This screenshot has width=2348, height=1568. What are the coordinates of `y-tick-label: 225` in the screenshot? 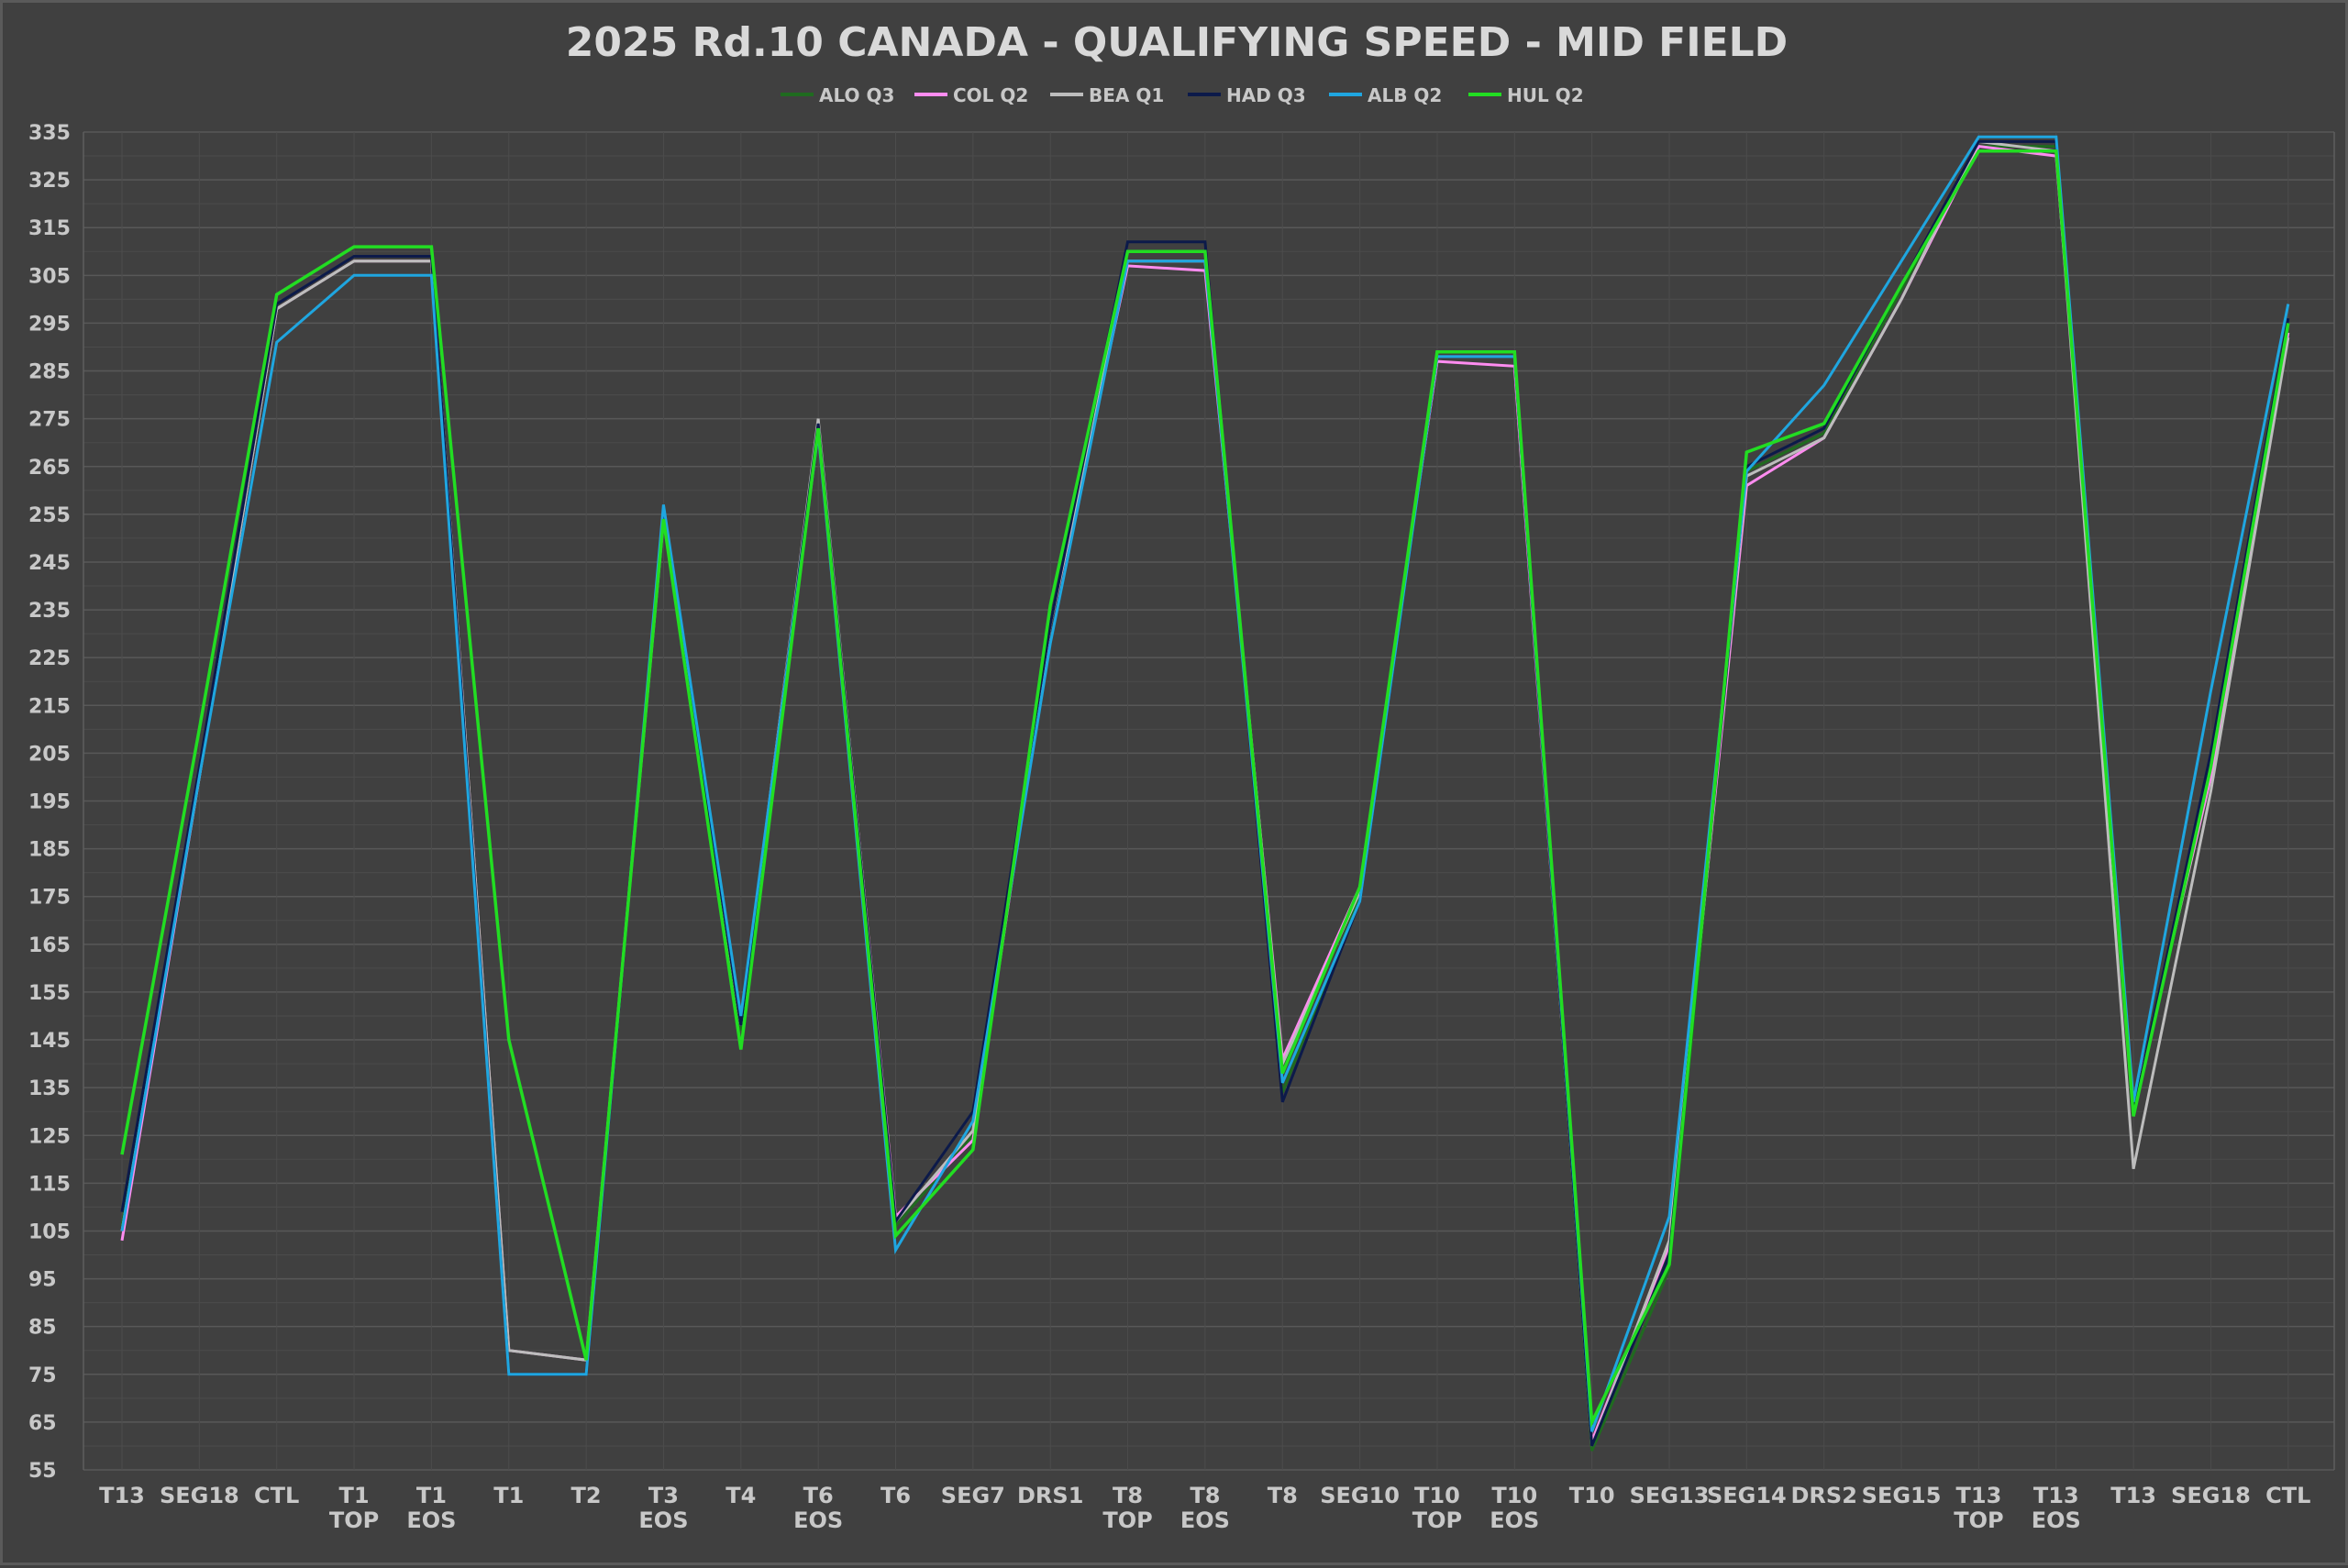 It's located at (49, 658).